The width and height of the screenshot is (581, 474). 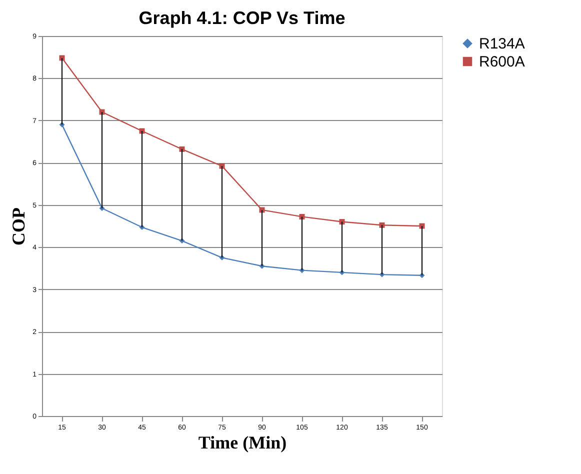 I want to click on legend-label: R134A, so click(x=502, y=44).